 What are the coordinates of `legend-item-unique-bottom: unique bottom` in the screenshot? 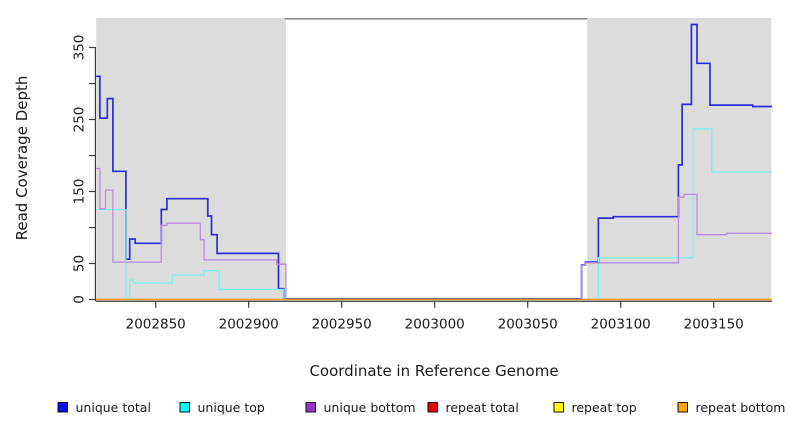 It's located at (360, 407).